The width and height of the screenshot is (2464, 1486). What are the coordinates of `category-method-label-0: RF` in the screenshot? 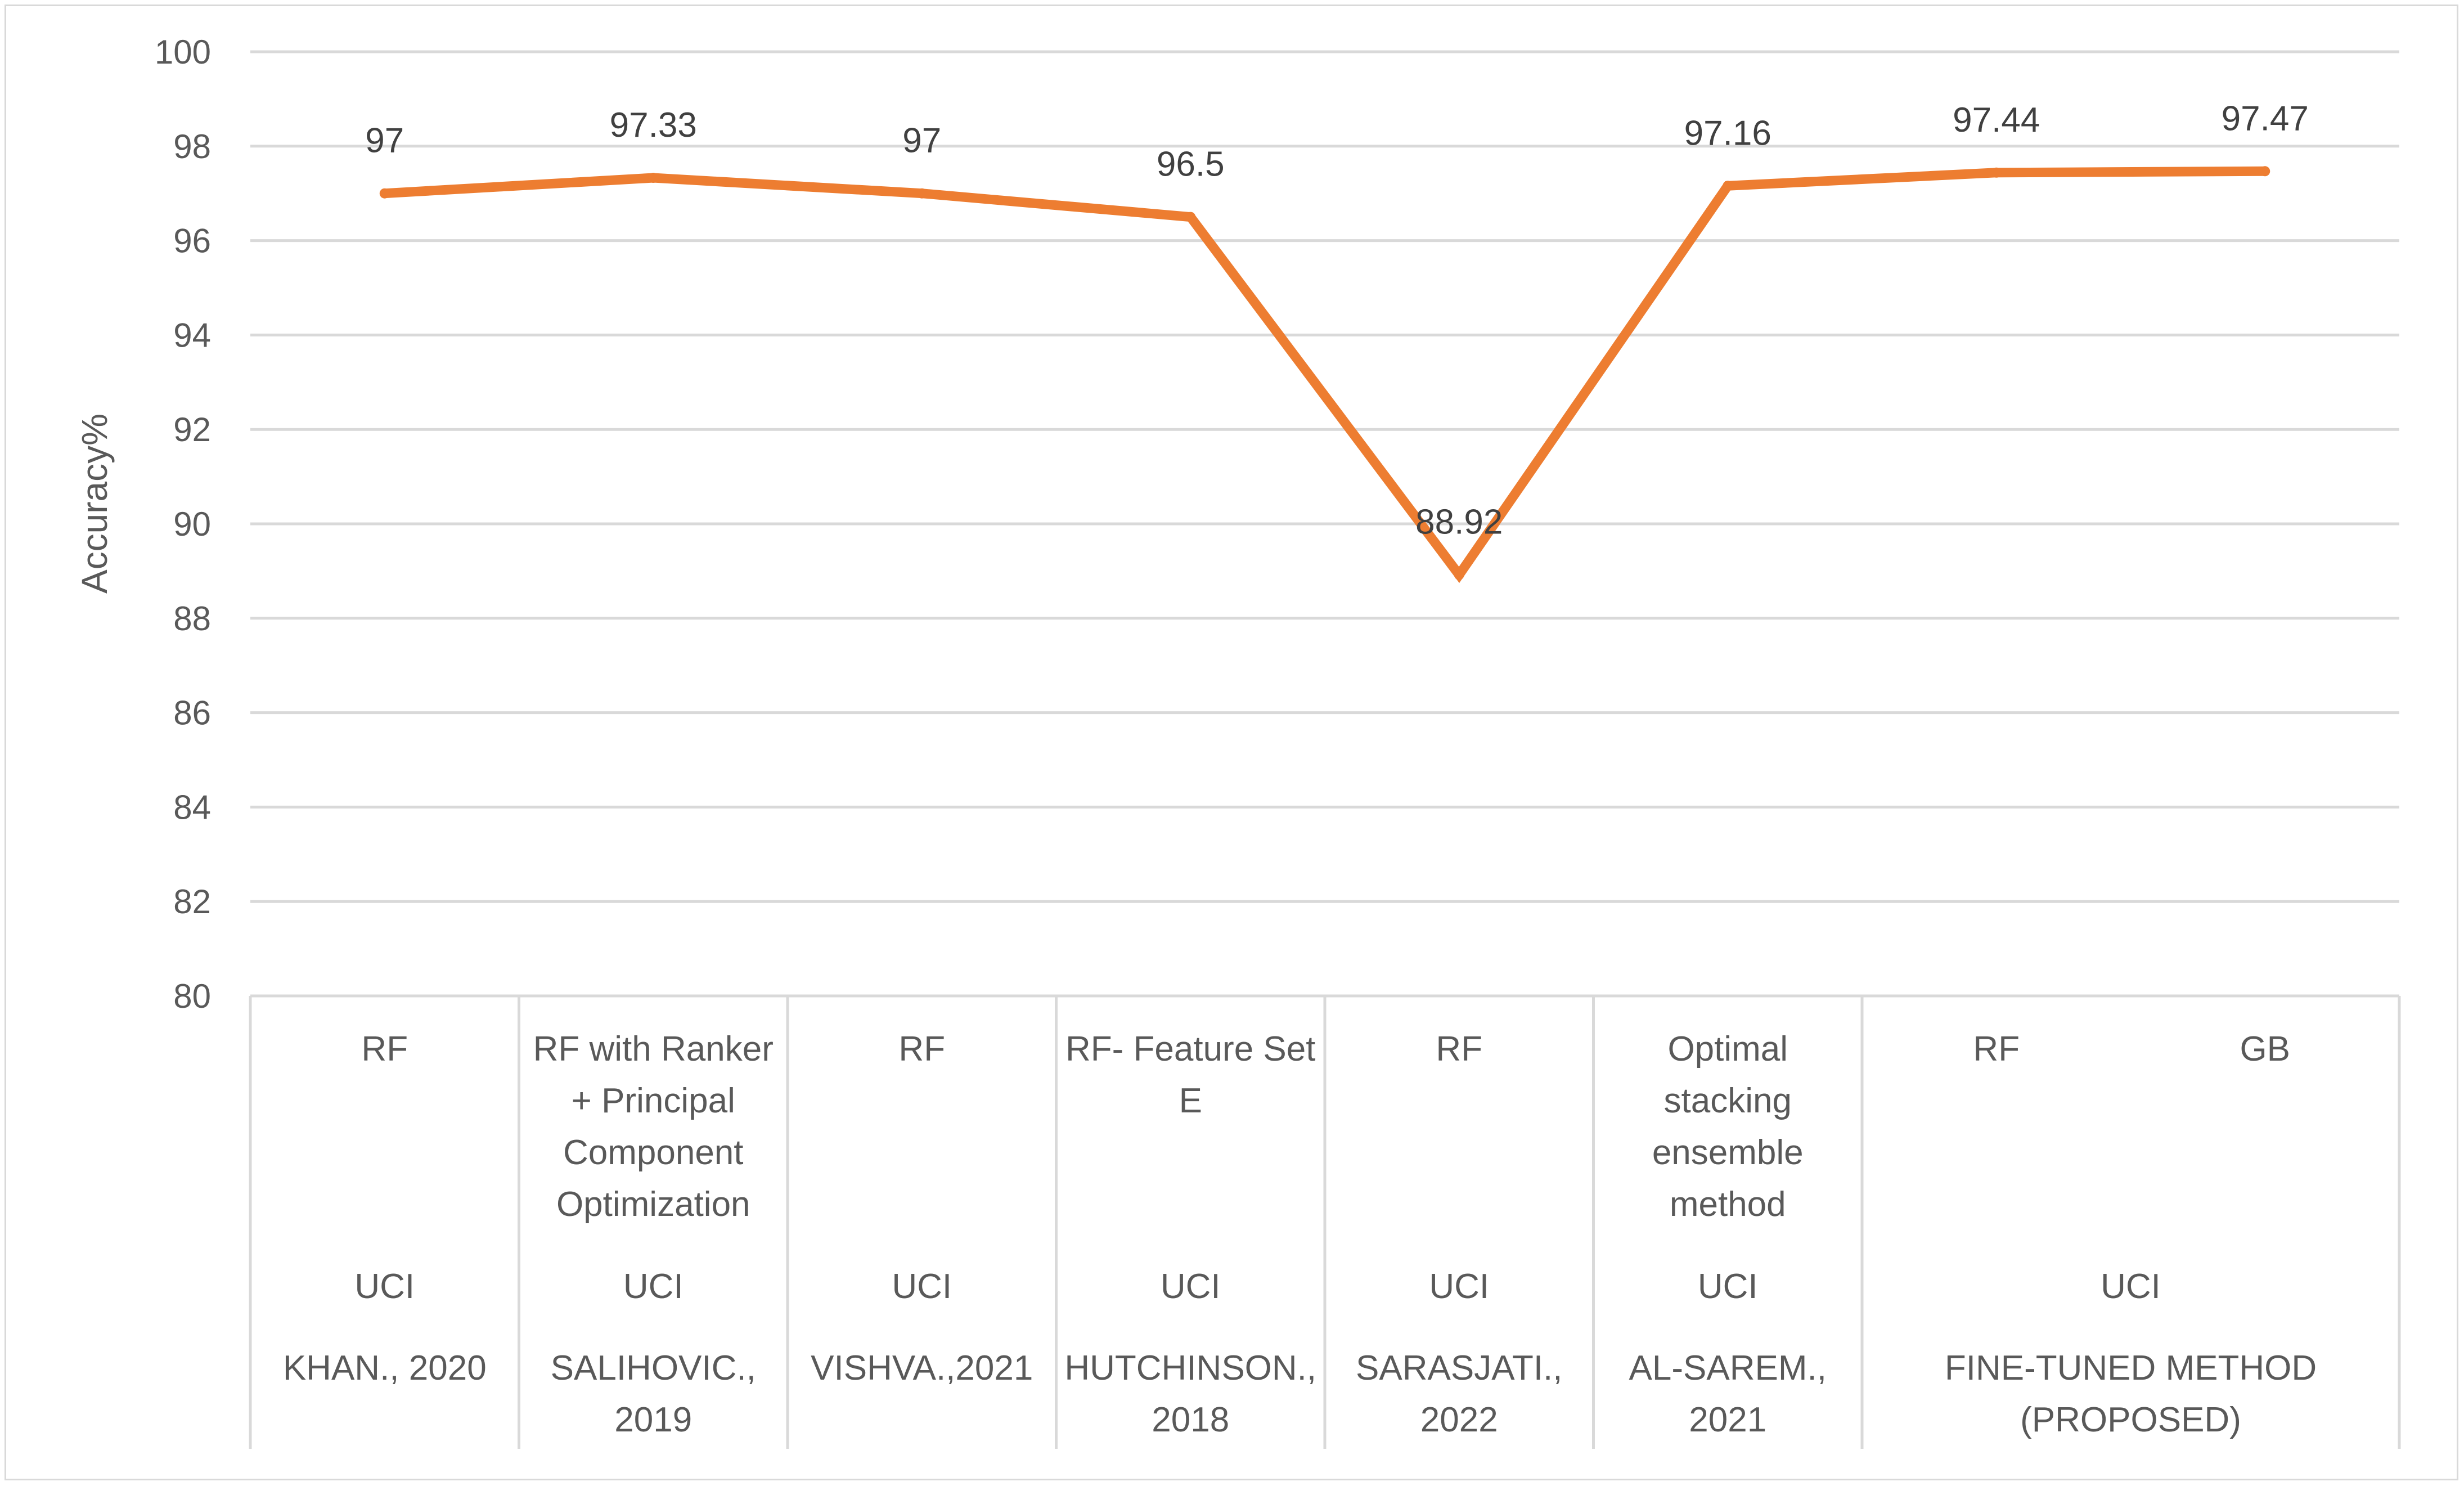 It's located at (384, 1049).